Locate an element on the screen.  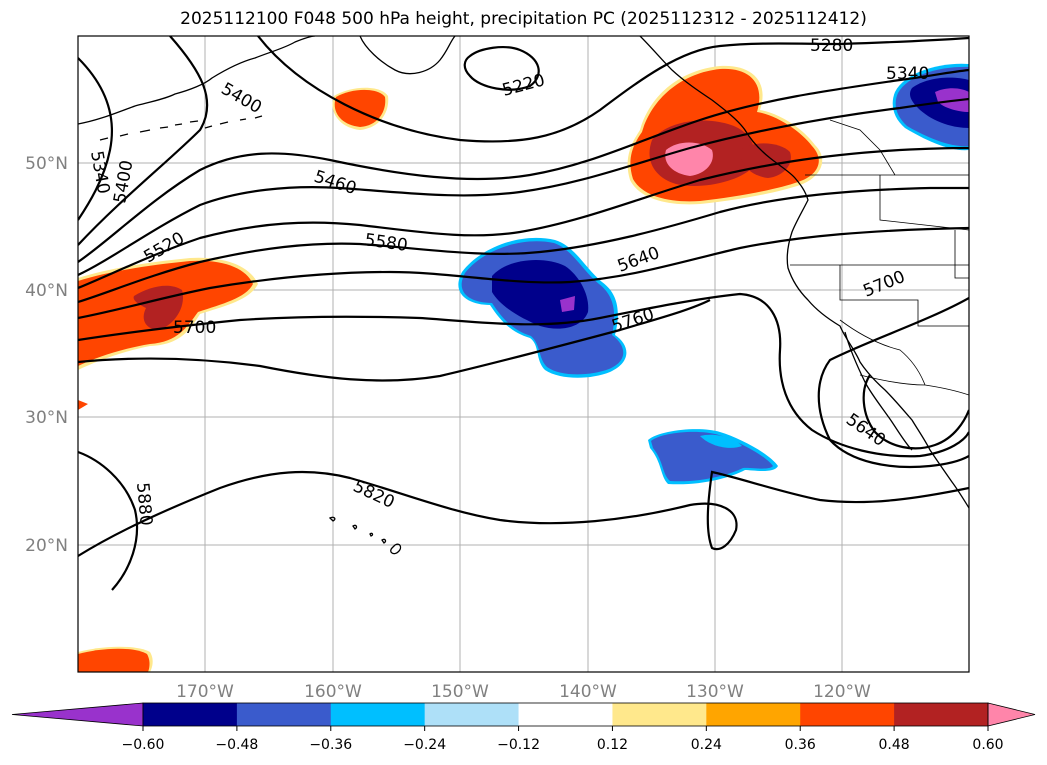
precip-negative-central is located at coordinates (542, 307).